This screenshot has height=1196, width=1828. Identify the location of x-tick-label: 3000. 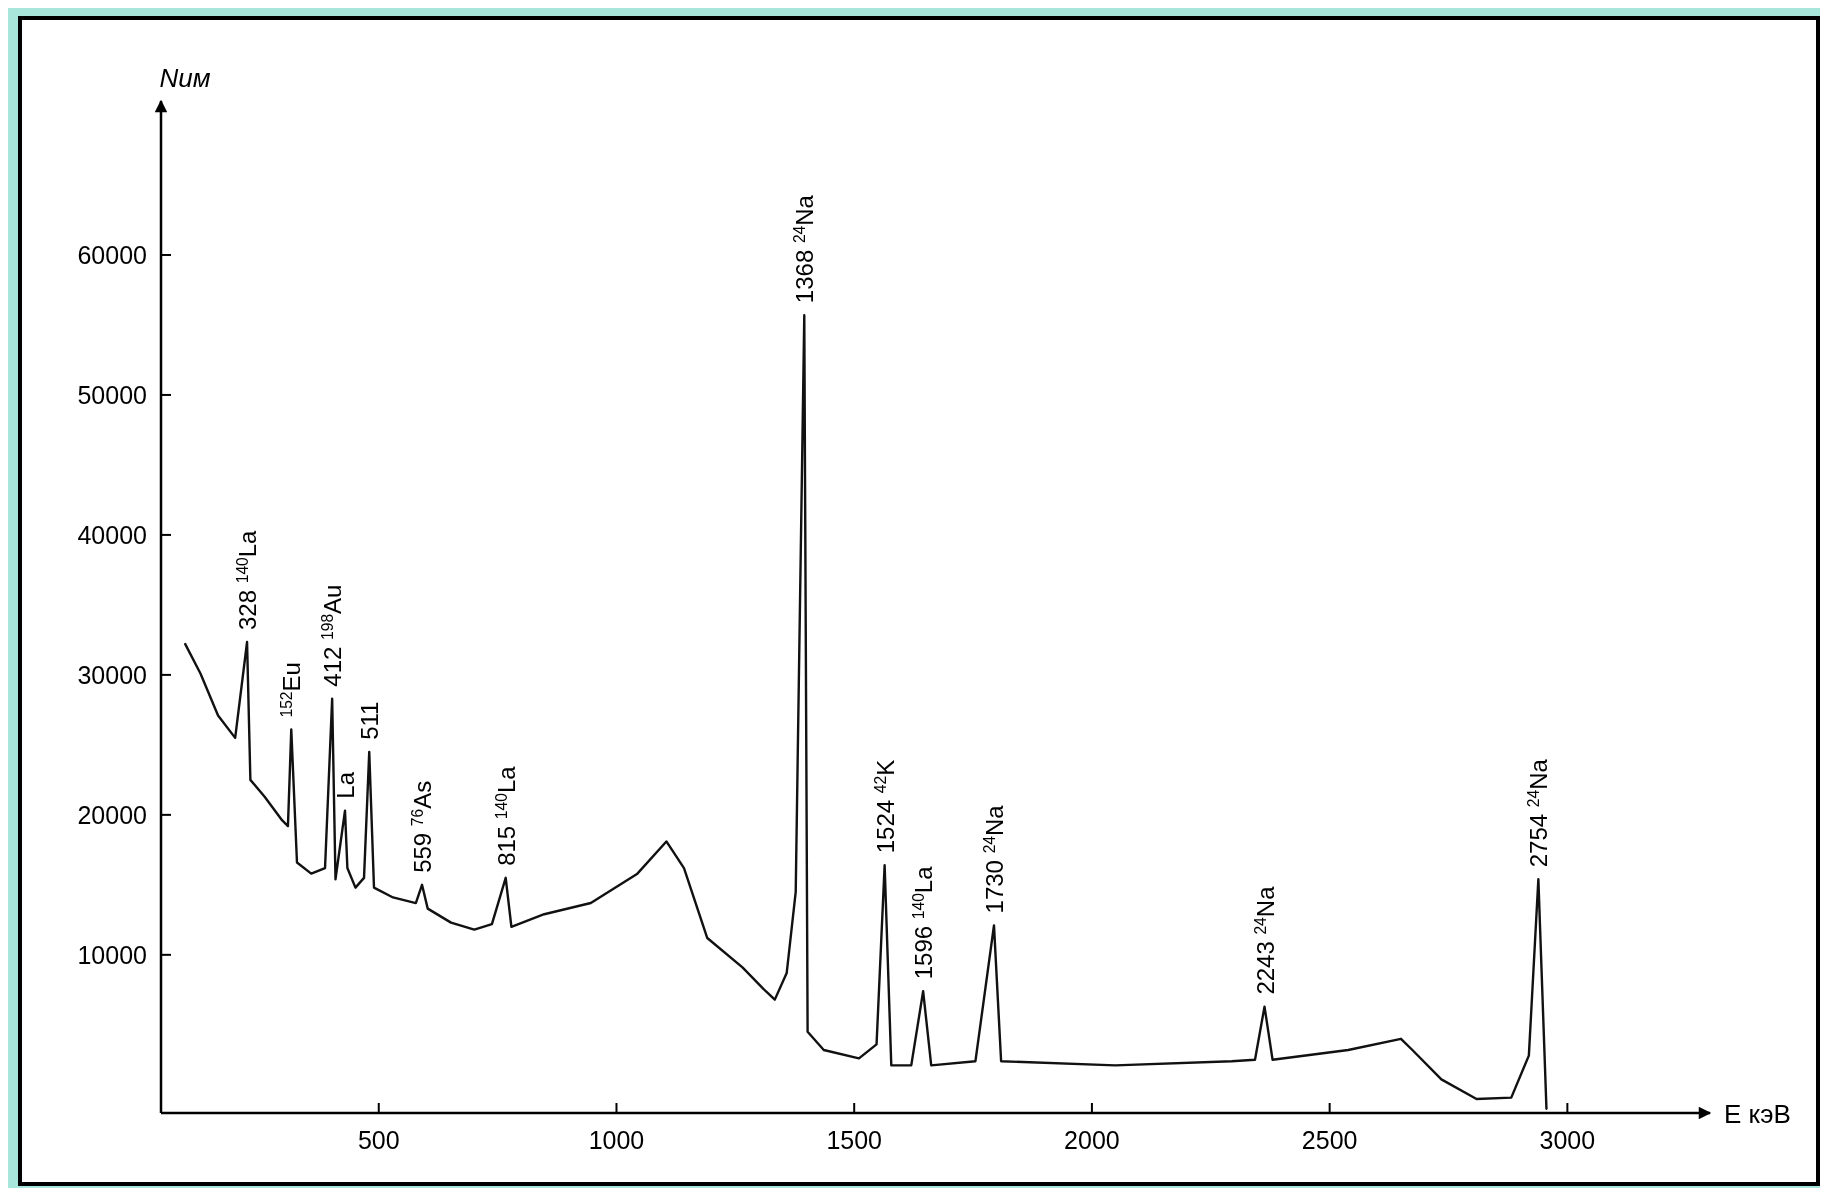
(1567, 1140).